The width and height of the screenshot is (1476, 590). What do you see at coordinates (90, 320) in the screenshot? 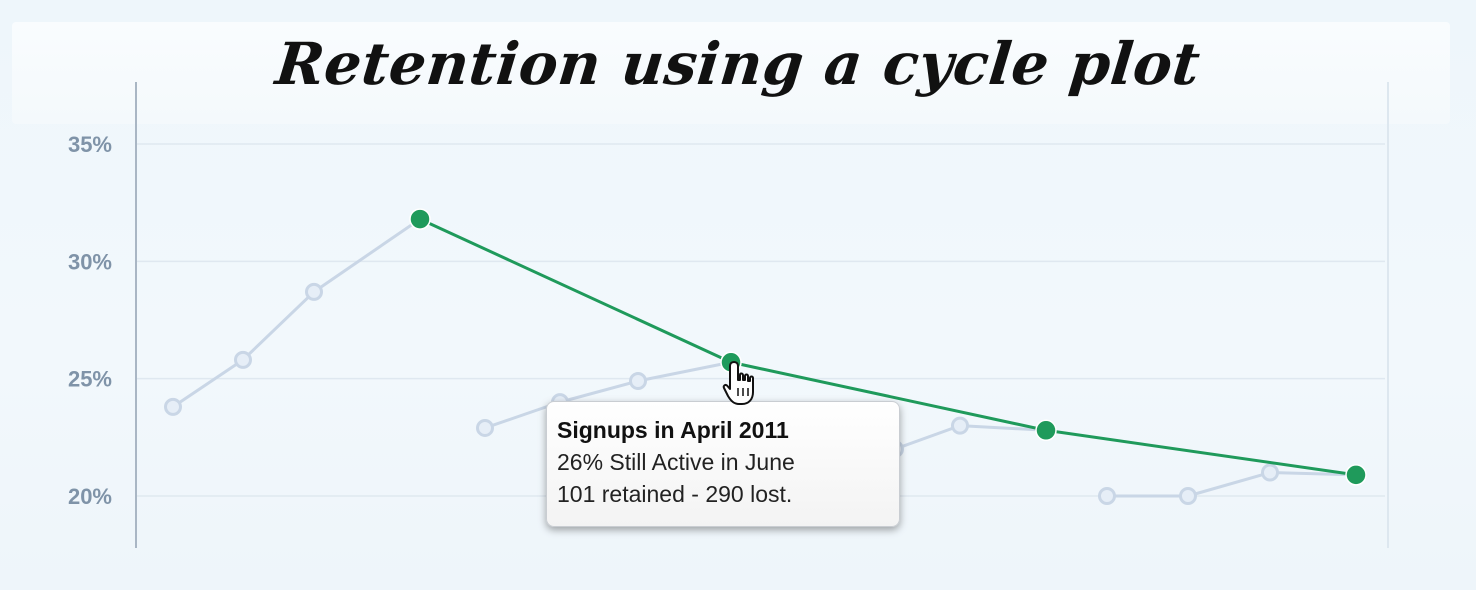
I see `y-tick-labels: 35% 30% 25% 20%` at bounding box center [90, 320].